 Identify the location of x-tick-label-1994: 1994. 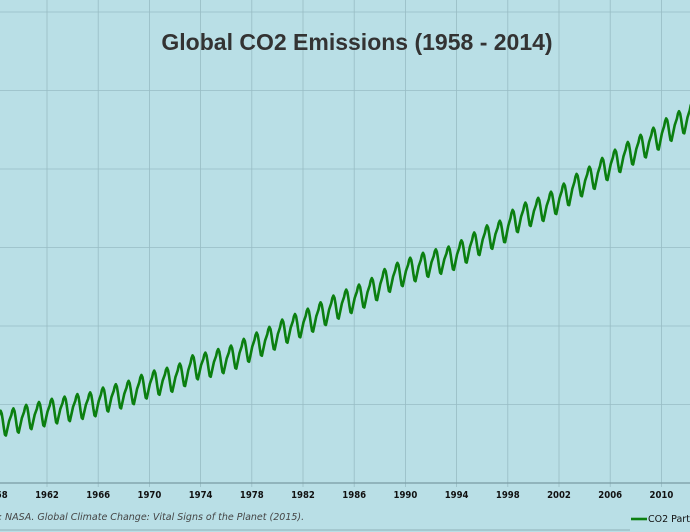
(457, 495).